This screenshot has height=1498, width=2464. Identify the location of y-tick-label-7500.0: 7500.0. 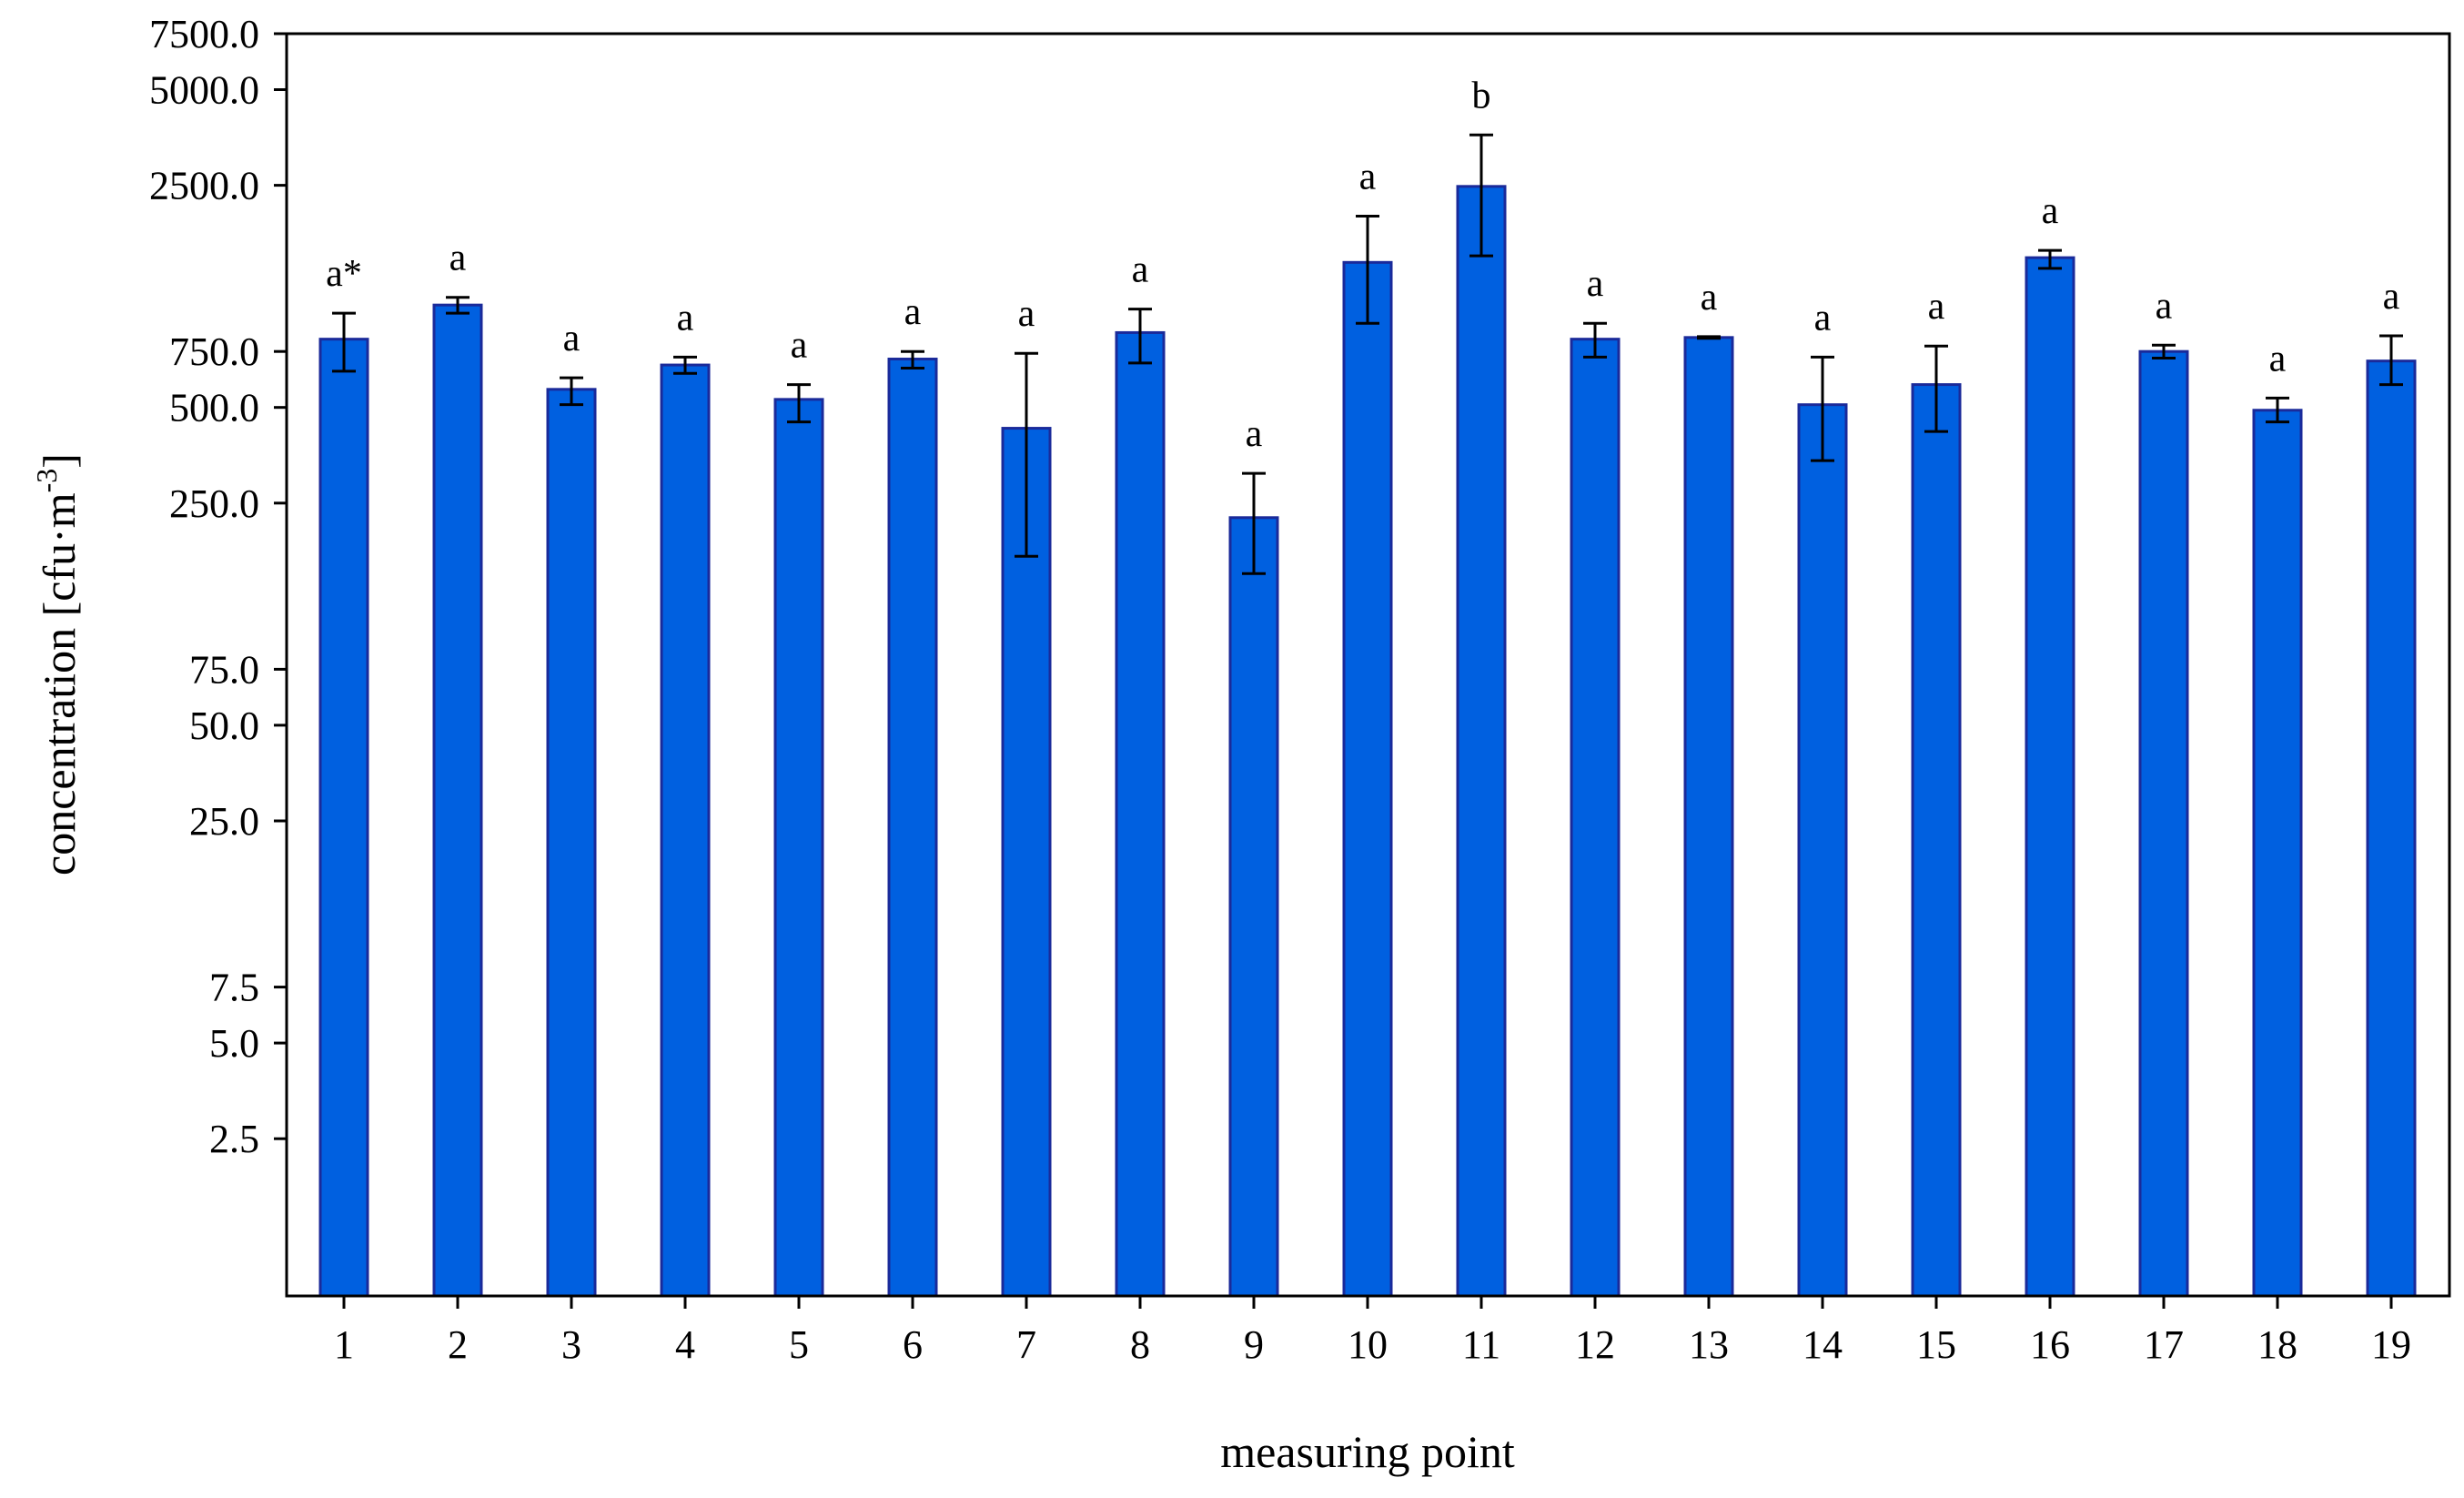
(204, 34).